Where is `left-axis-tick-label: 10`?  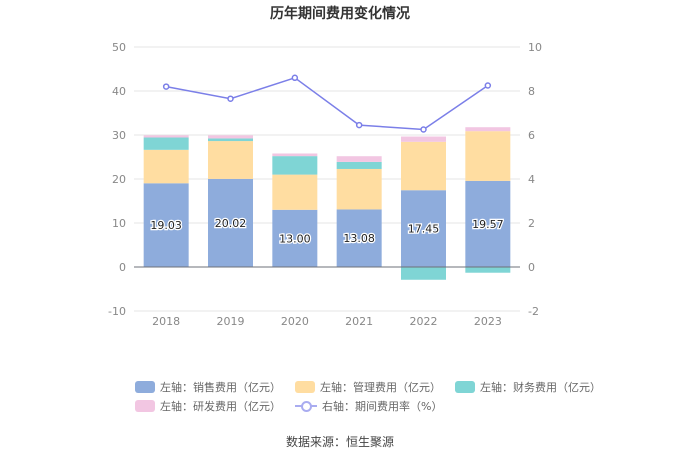 left-axis-tick-label: 10 is located at coordinates (119, 223).